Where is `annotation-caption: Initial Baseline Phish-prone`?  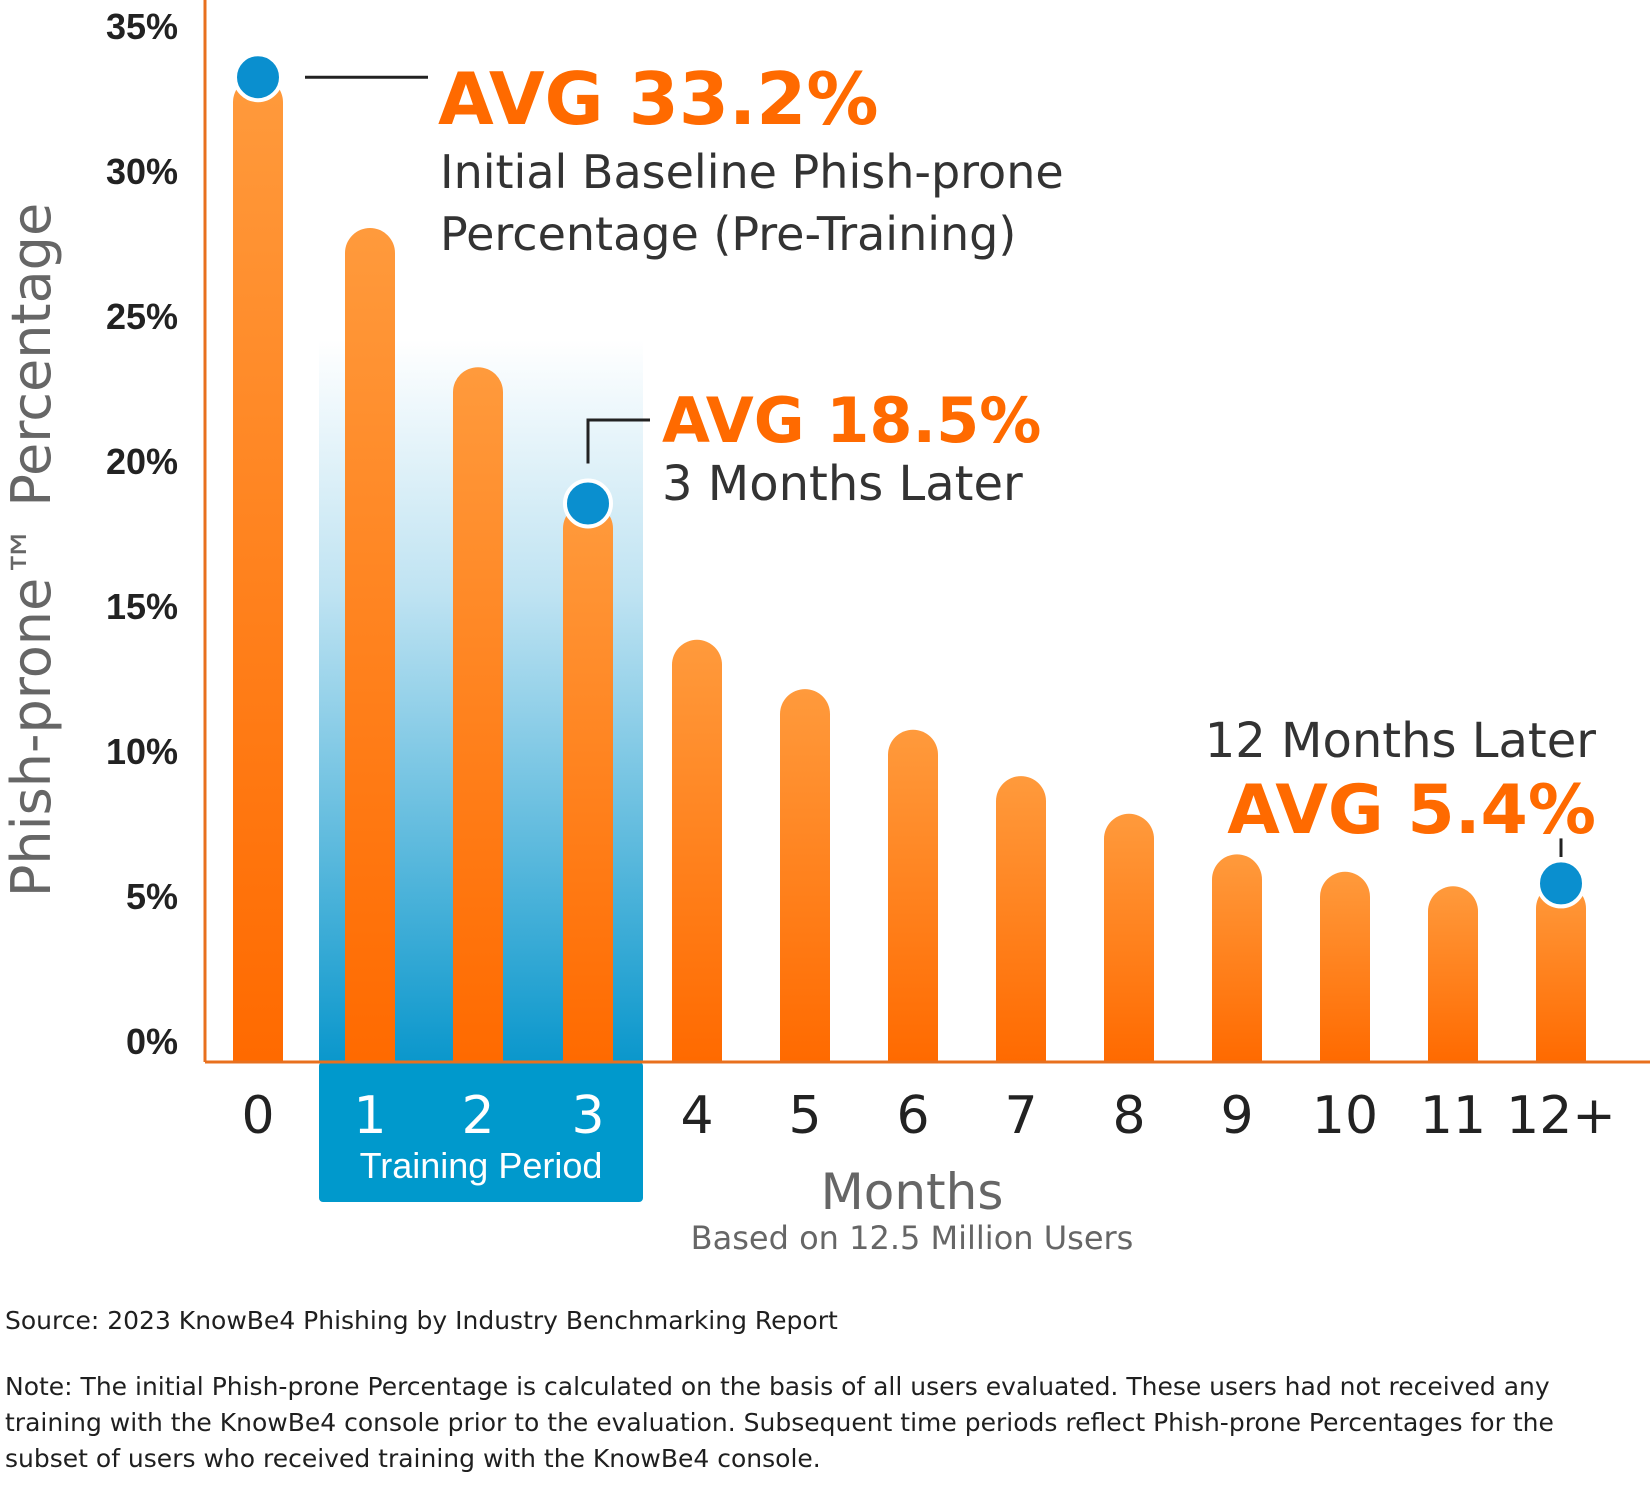
annotation-caption: Initial Baseline Phish-prone is located at coordinates (752, 172).